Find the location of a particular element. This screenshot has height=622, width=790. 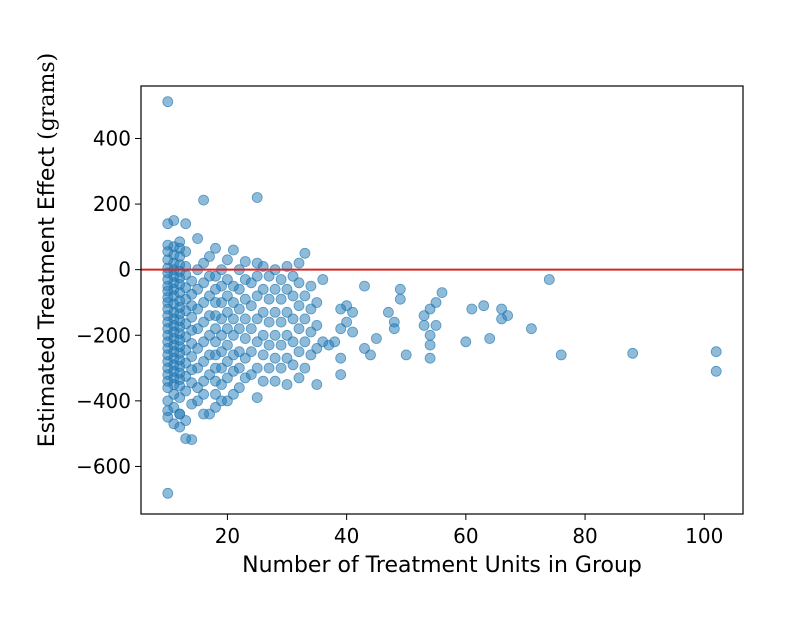

x-tick-label: 60 is located at coordinates (465, 536).